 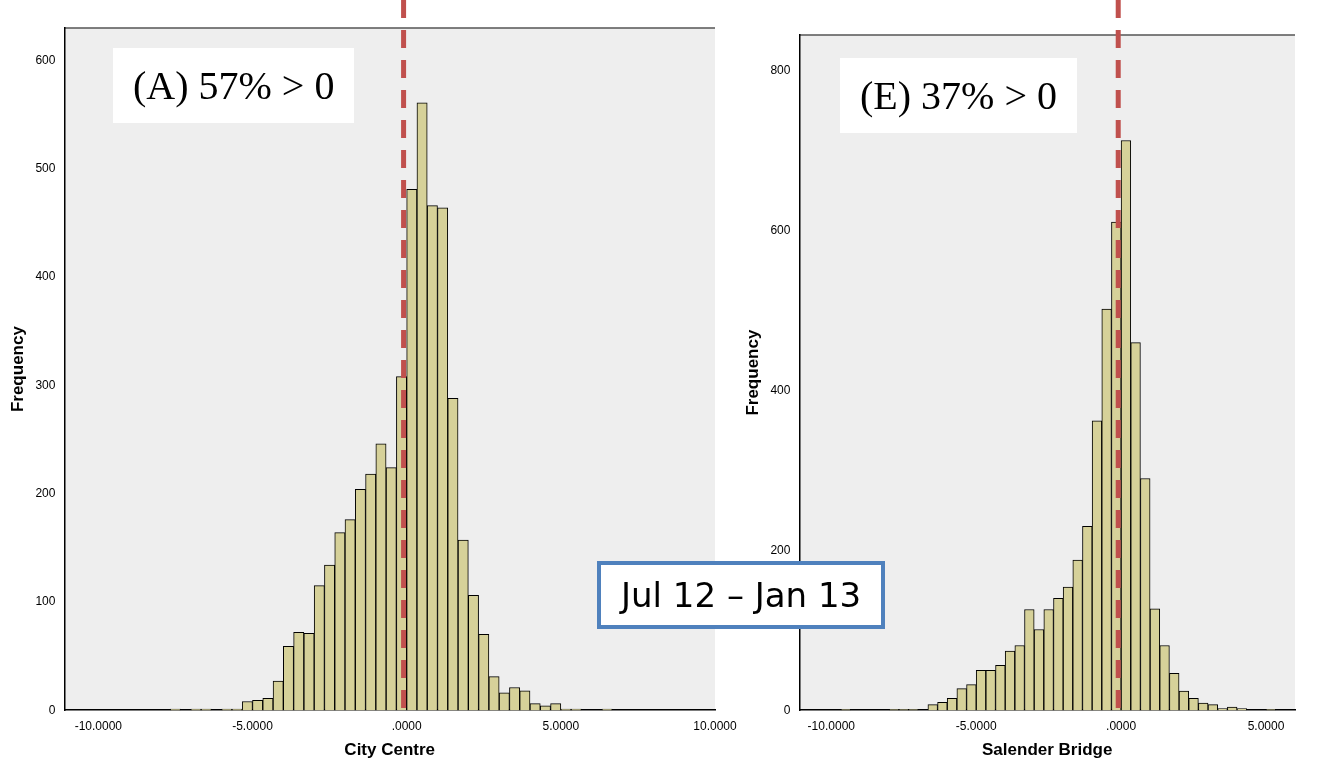 What do you see at coordinates (958, 95) in the screenshot?
I see `annotation: (E) 37% > 0` at bounding box center [958, 95].